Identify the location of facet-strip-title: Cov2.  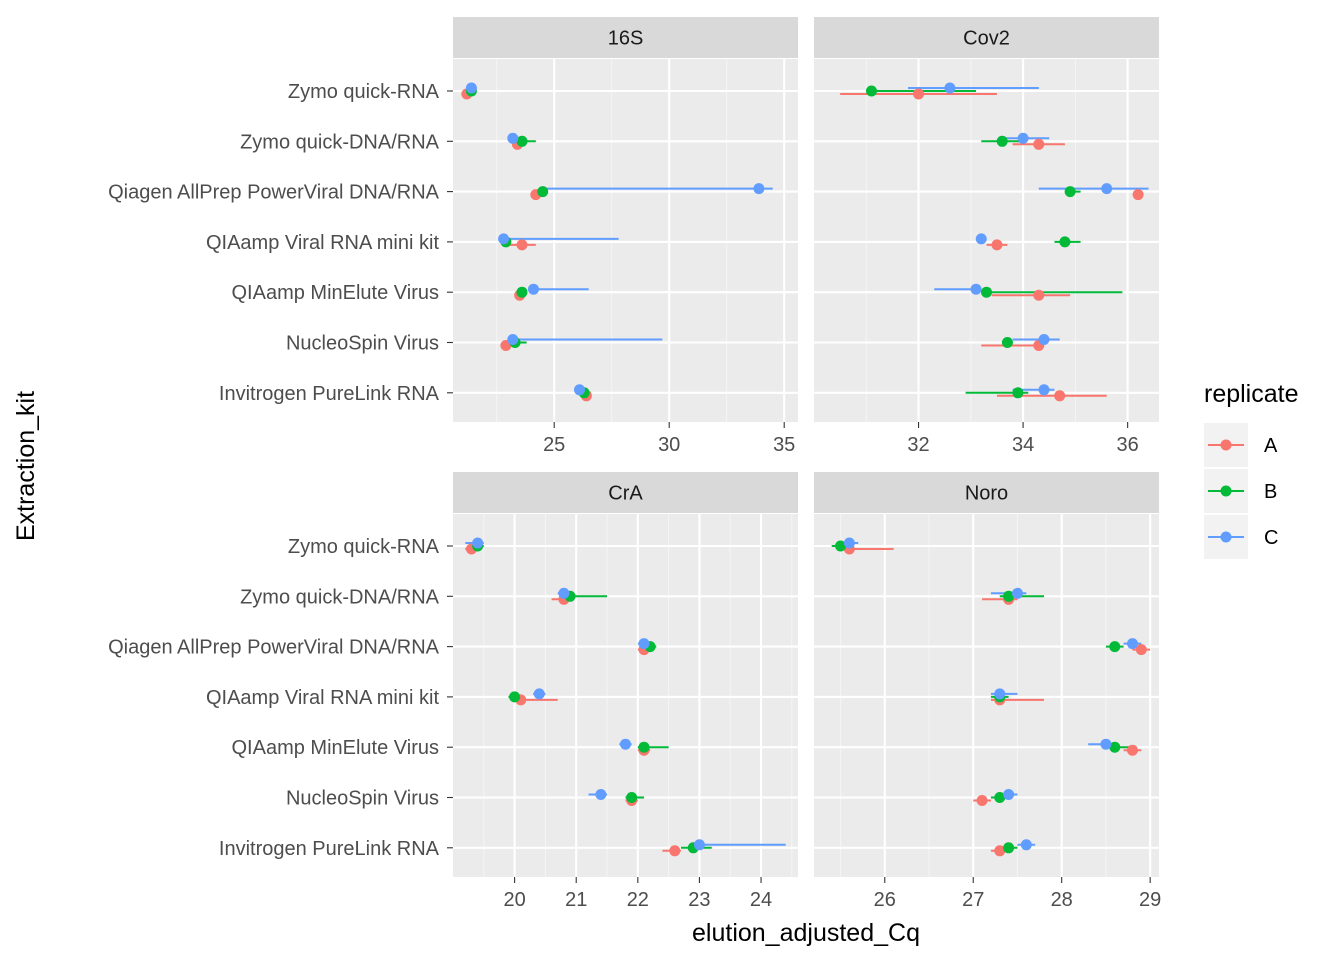
(986, 39).